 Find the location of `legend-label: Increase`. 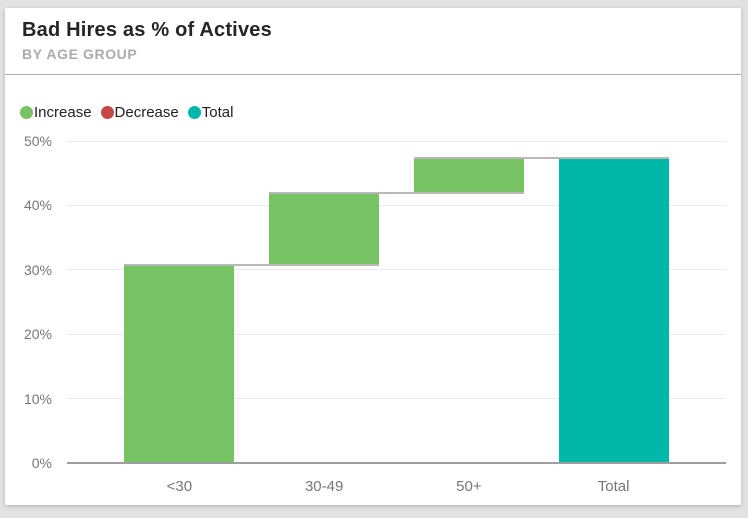

legend-label: Increase is located at coordinates (63, 112).